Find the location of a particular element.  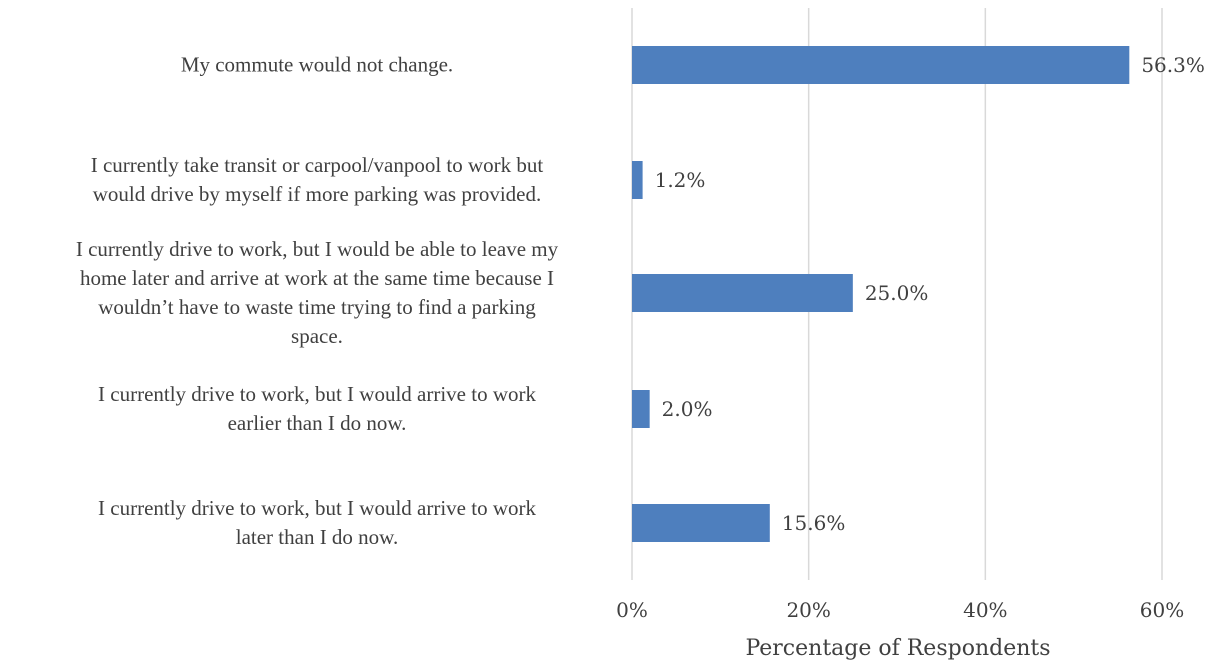

x-tick-label: 60% is located at coordinates (1162, 610).